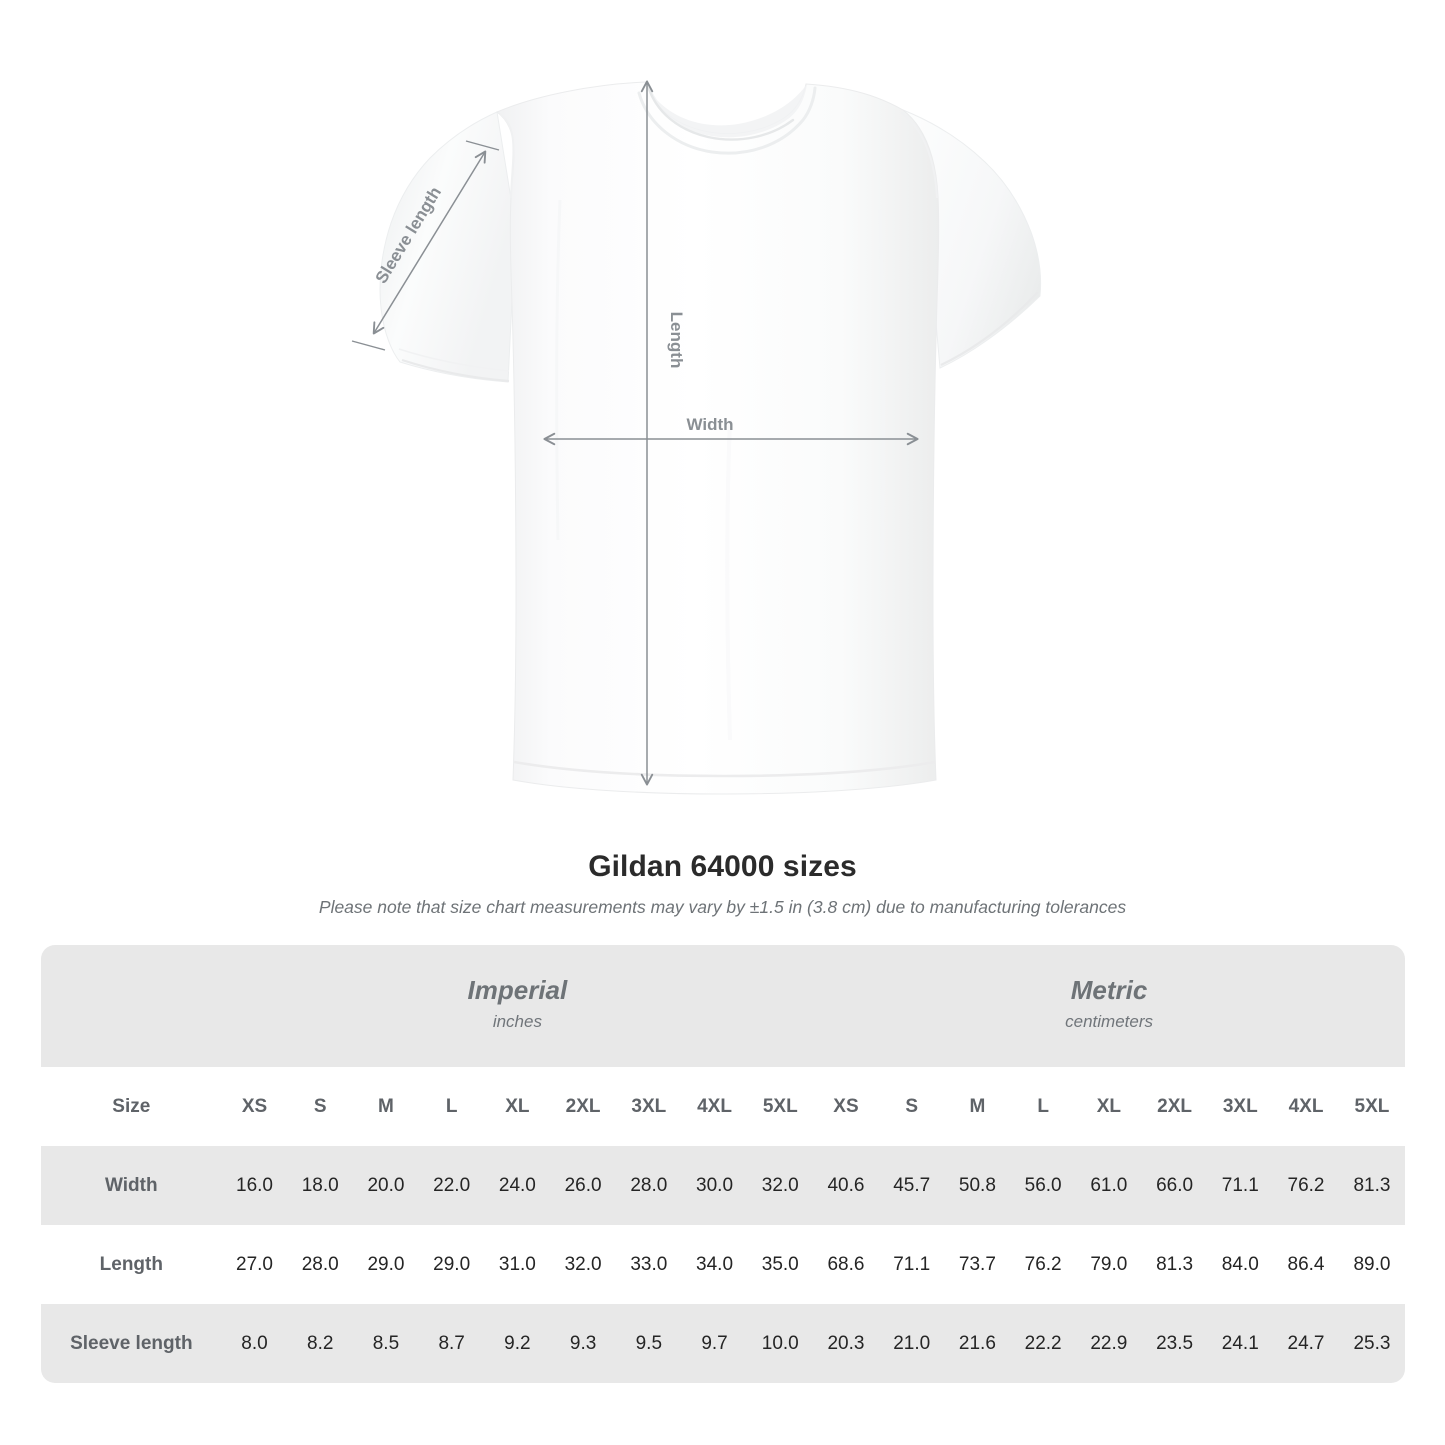 The height and width of the screenshot is (1445, 1445). I want to click on size-header-metric-3xl: 3XL, so click(1240, 1106).